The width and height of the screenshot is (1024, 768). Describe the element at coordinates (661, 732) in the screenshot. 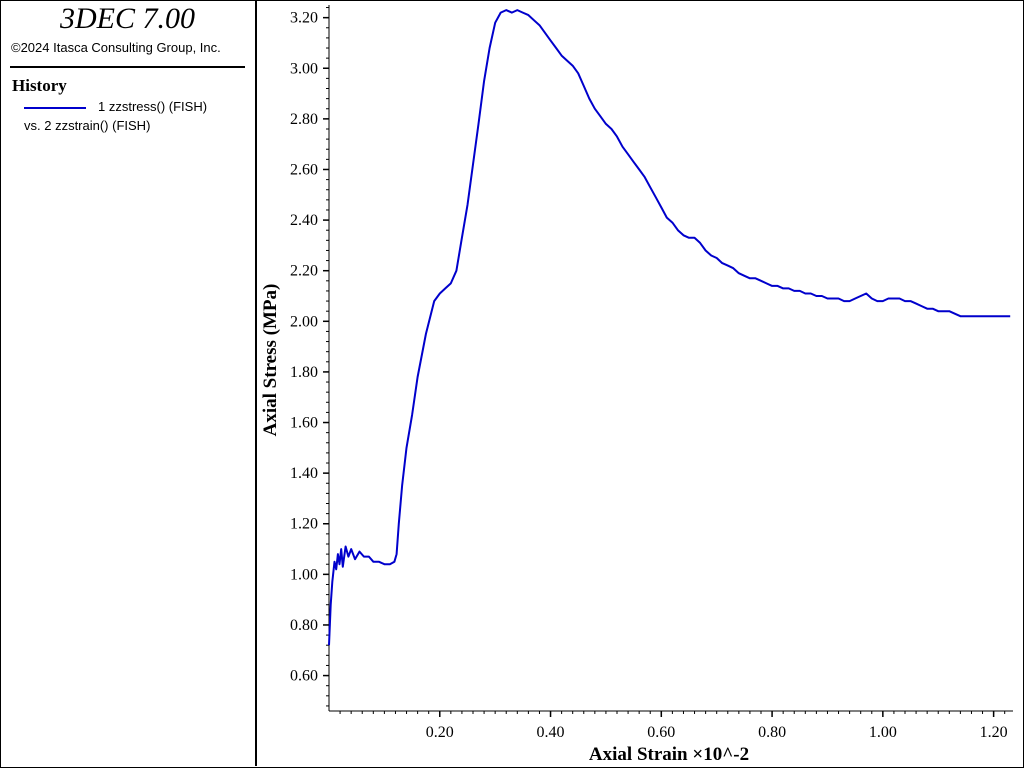

I see `x-tick-label: 0.60` at that location.